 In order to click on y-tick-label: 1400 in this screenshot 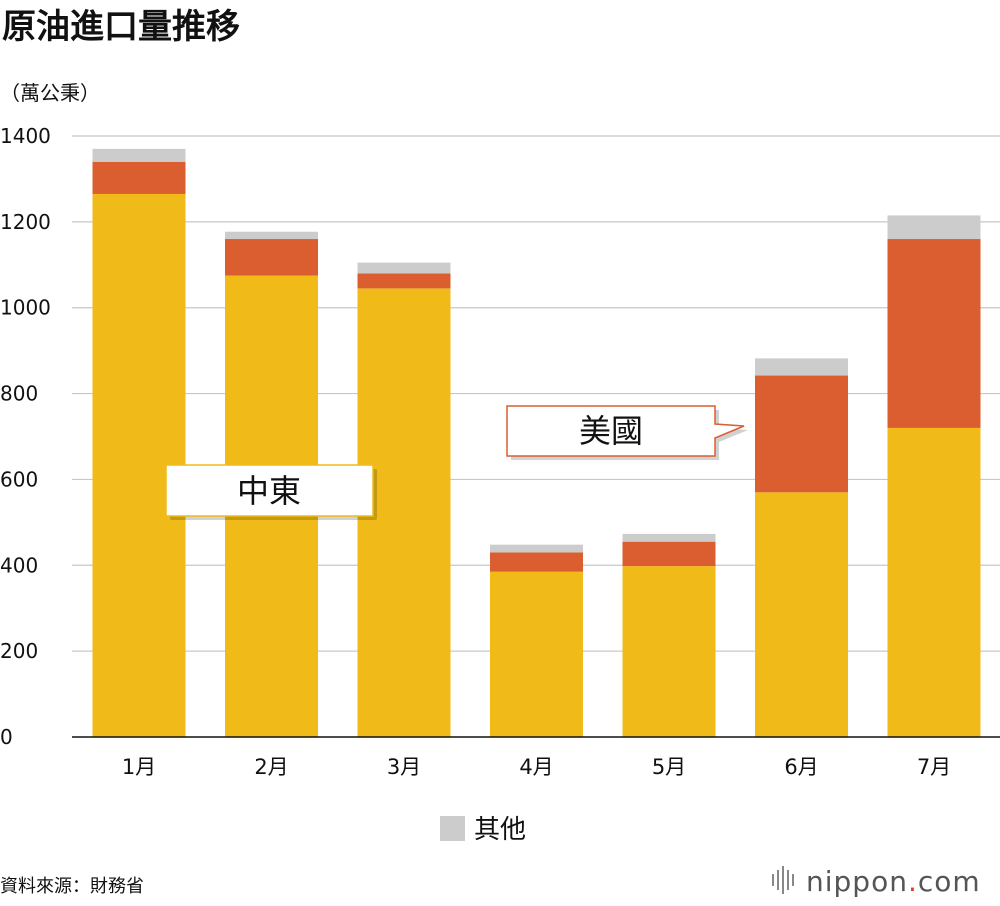, I will do `click(25, 136)`.